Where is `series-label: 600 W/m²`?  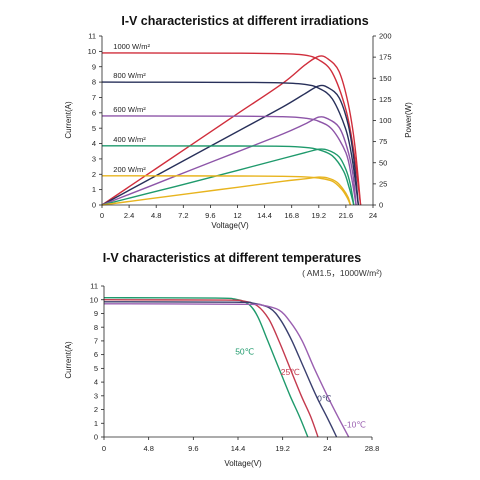
series-label: 600 W/m² is located at coordinates (129, 109).